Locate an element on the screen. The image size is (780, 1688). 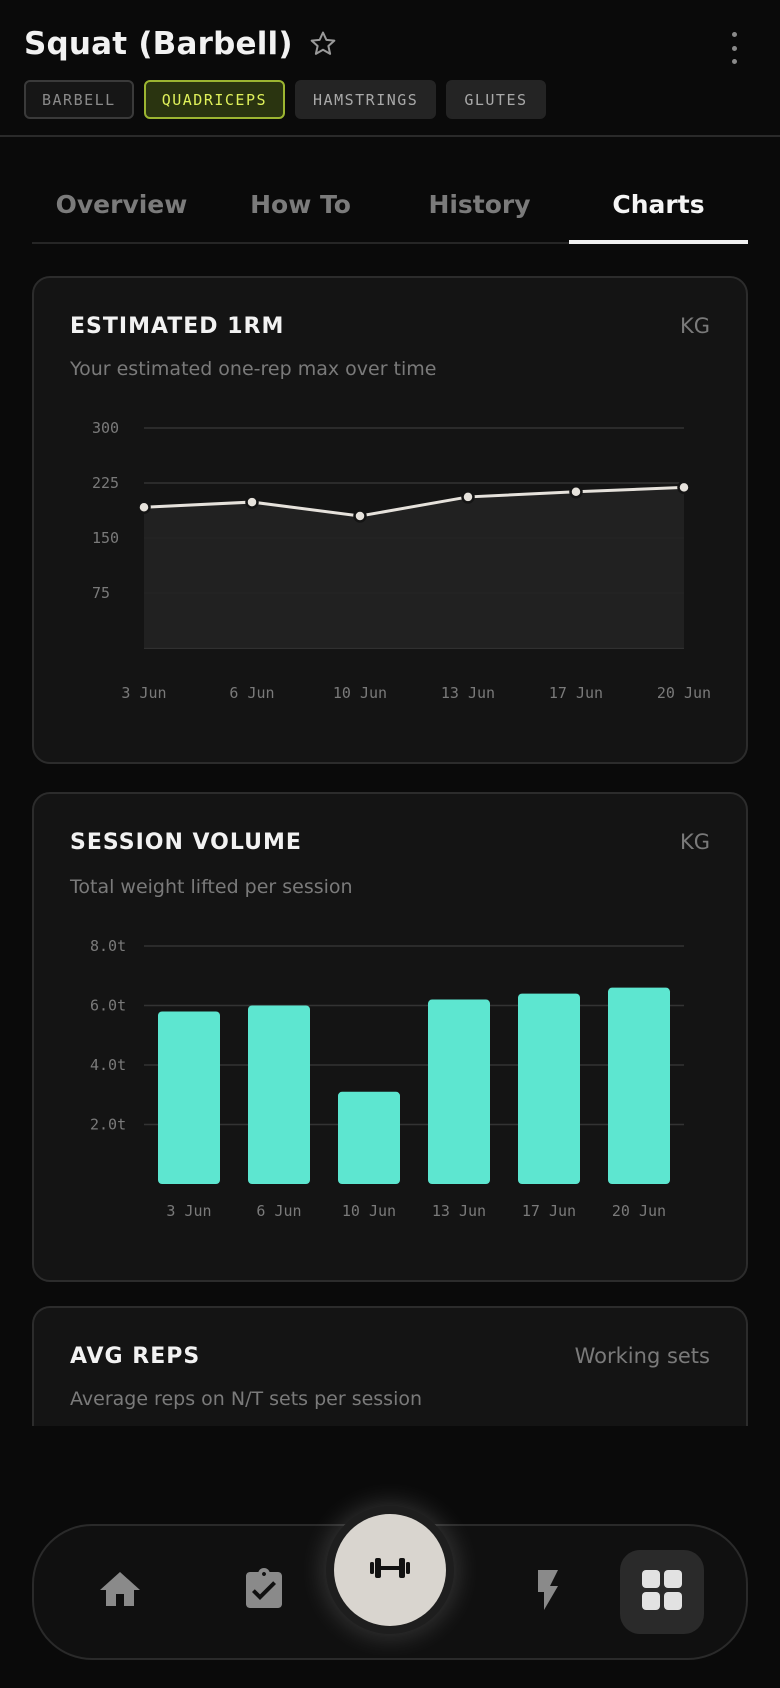
y-tick-label: 75 is located at coordinates (101, 593).